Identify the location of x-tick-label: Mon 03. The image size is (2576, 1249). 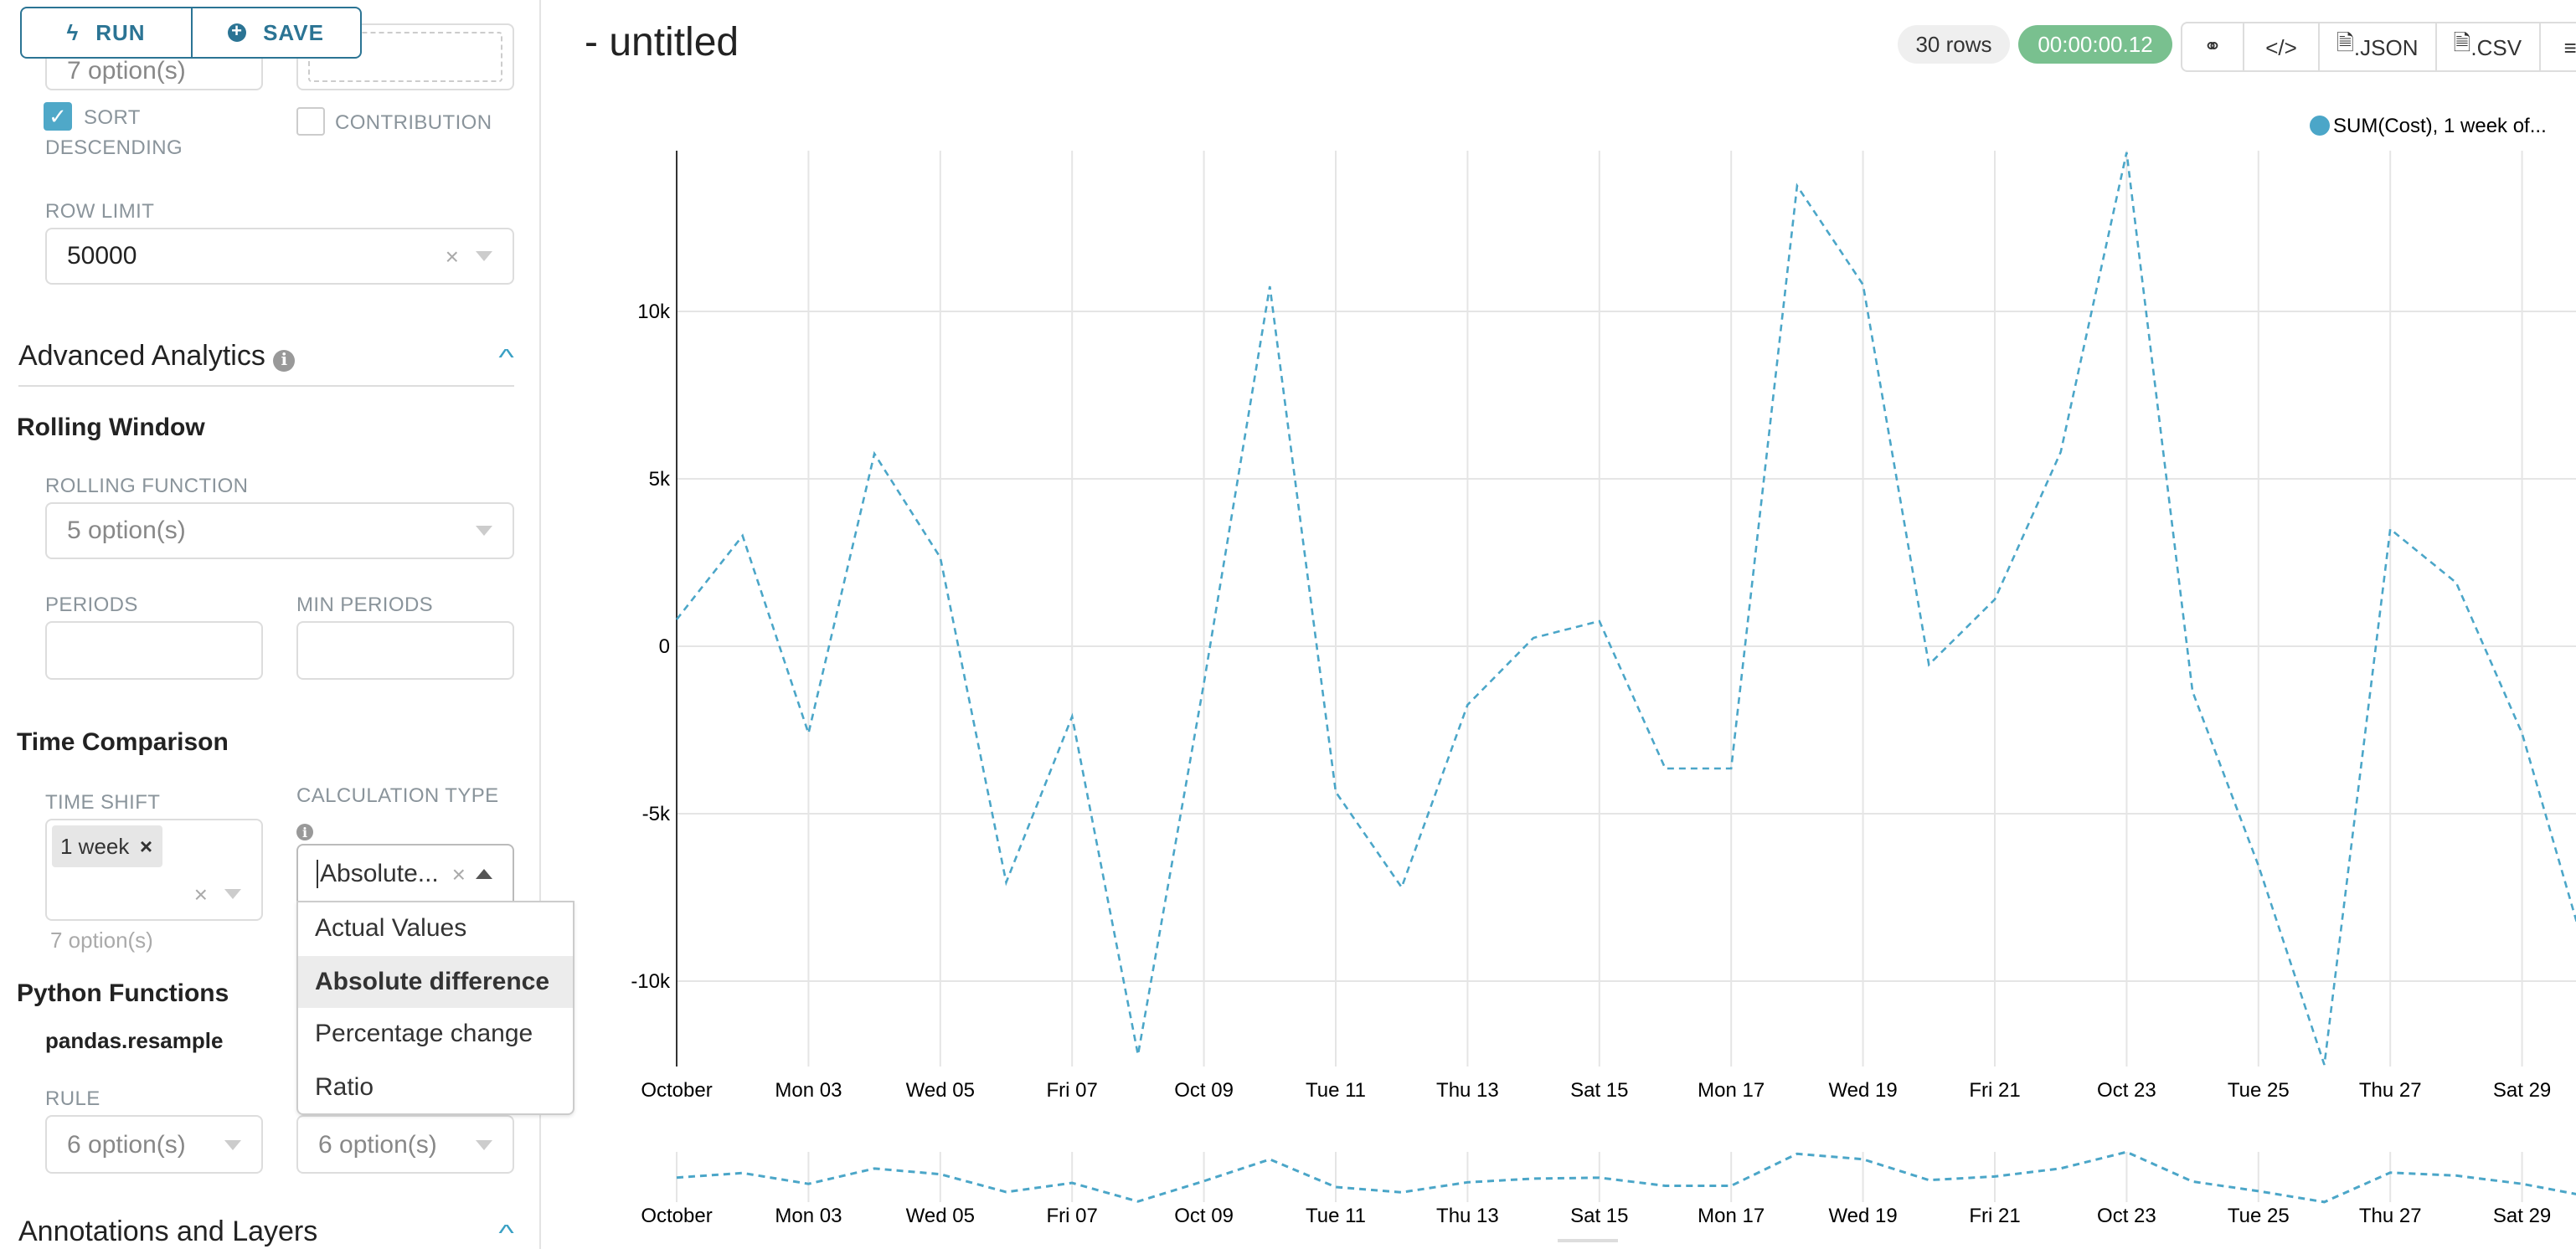
(808, 1090).